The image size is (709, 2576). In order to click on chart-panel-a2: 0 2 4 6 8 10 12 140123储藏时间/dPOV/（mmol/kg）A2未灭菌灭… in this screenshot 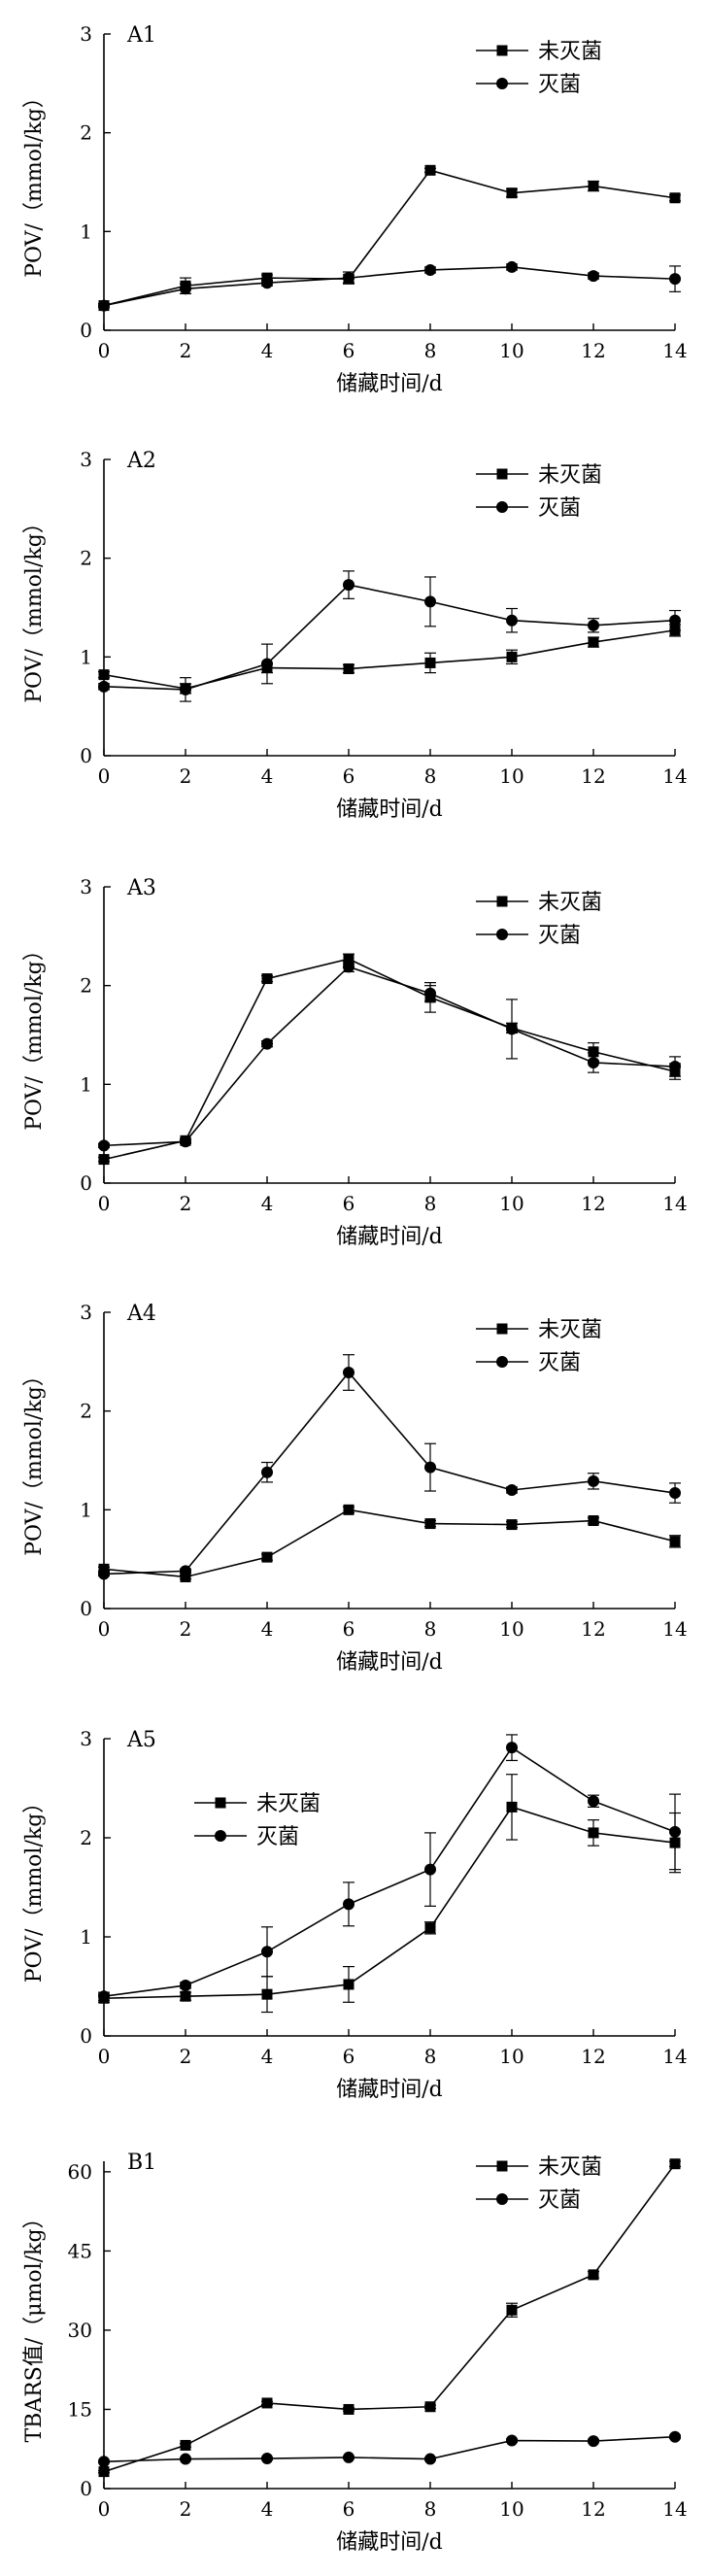, I will do `click(355, 635)`.